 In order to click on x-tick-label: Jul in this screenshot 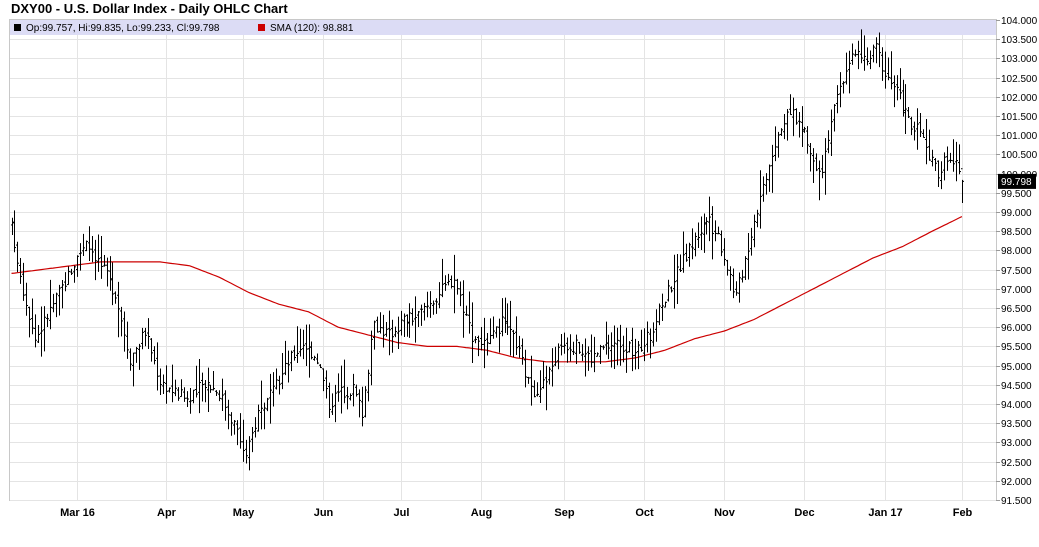, I will do `click(402, 513)`.